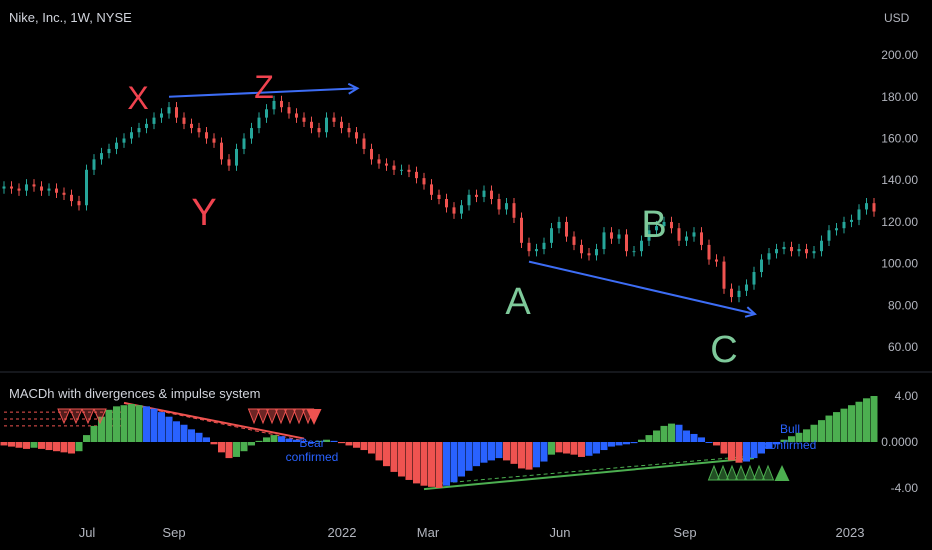  Describe the element at coordinates (518, 302) in the screenshot. I see `point-label-a: A` at that location.